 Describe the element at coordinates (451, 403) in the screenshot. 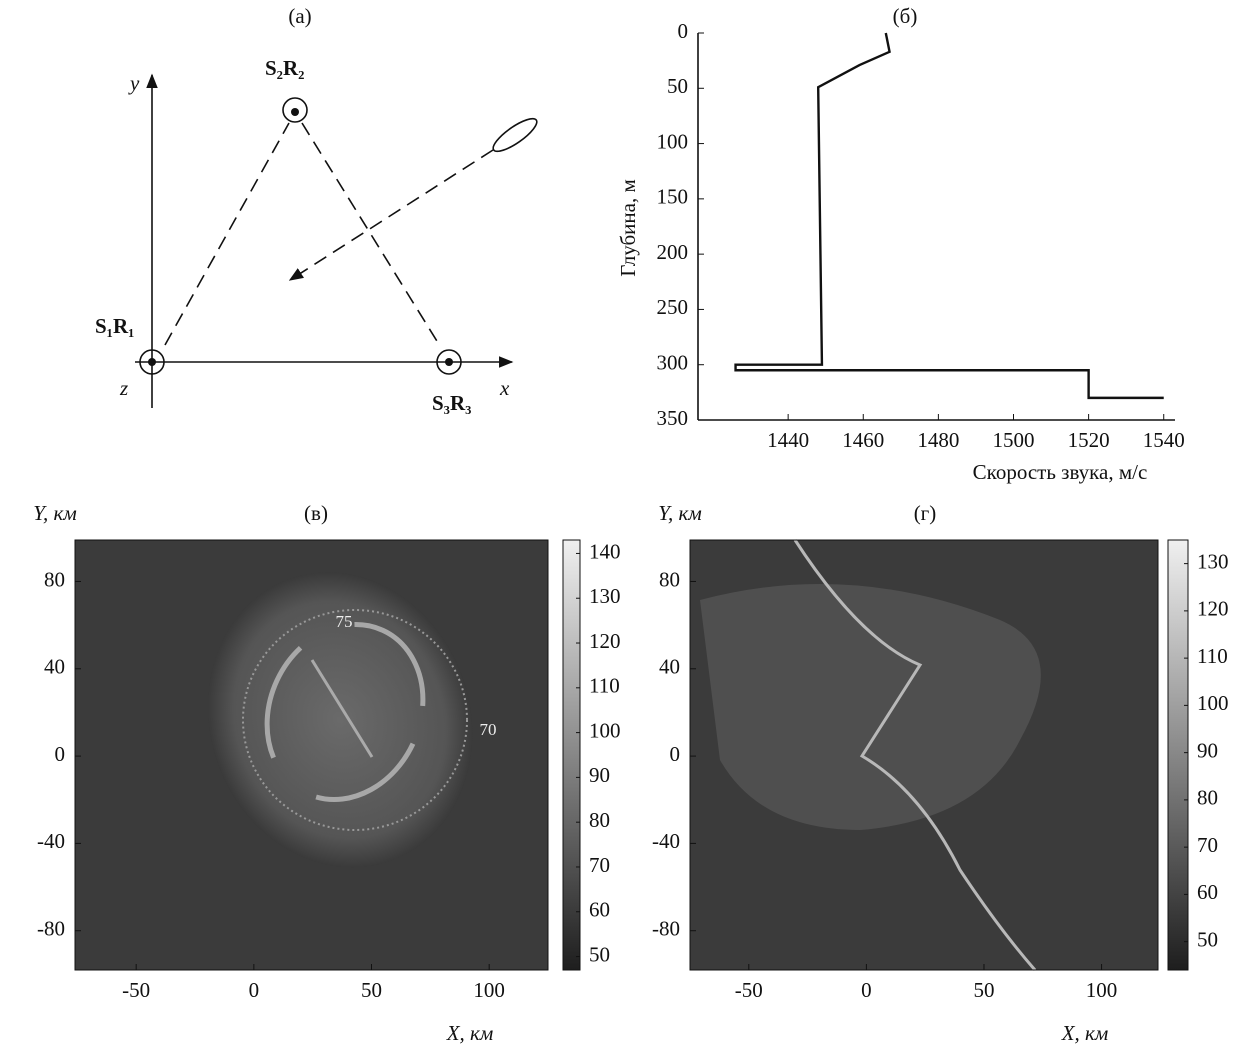

I see `node-label: S₃R₃` at that location.